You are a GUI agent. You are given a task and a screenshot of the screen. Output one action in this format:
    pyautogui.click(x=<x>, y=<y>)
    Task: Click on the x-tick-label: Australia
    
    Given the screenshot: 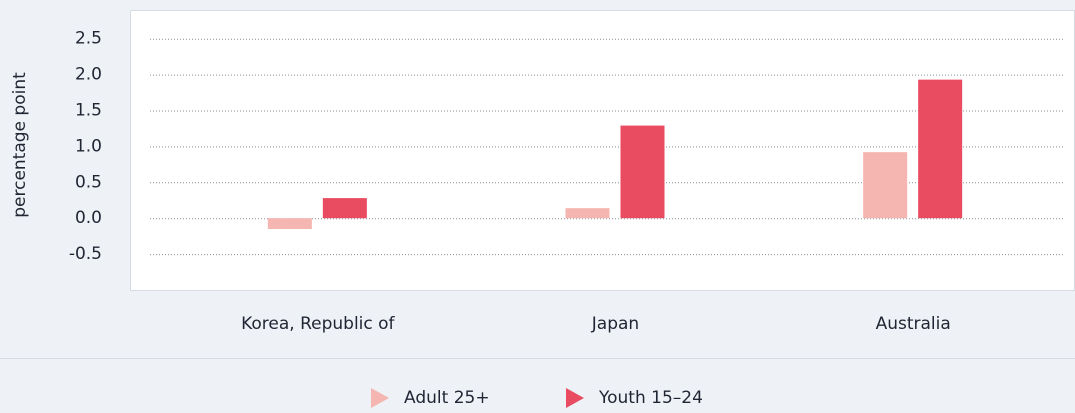 What is the action you would take?
    pyautogui.click(x=913, y=324)
    